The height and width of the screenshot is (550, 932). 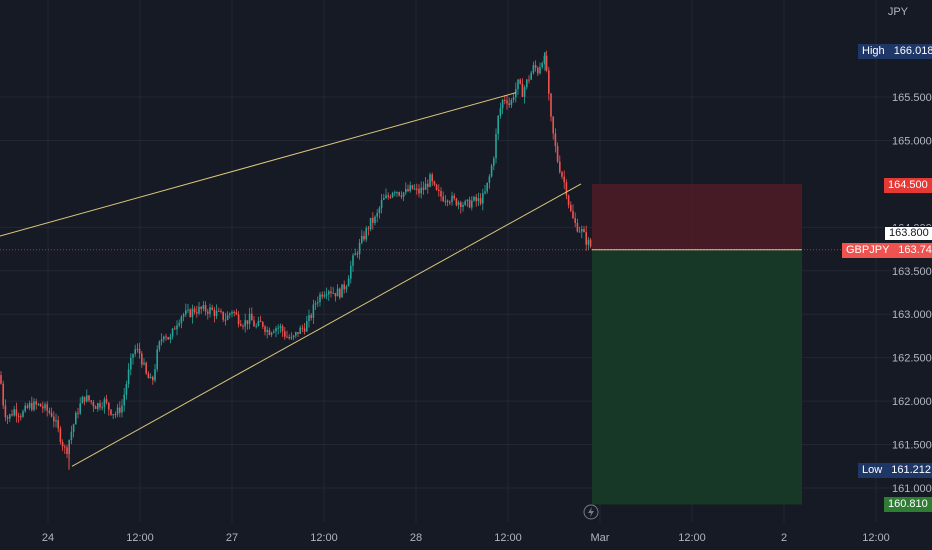 What do you see at coordinates (232, 538) in the screenshot?
I see `time-tick-label: 27` at bounding box center [232, 538].